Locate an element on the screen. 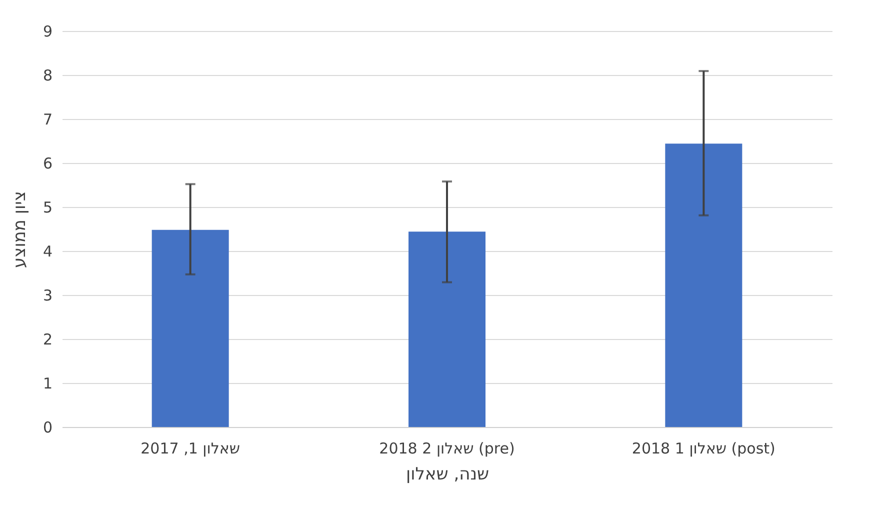 The height and width of the screenshot is (528, 876). y-tick-label: 1 is located at coordinates (47, 383).